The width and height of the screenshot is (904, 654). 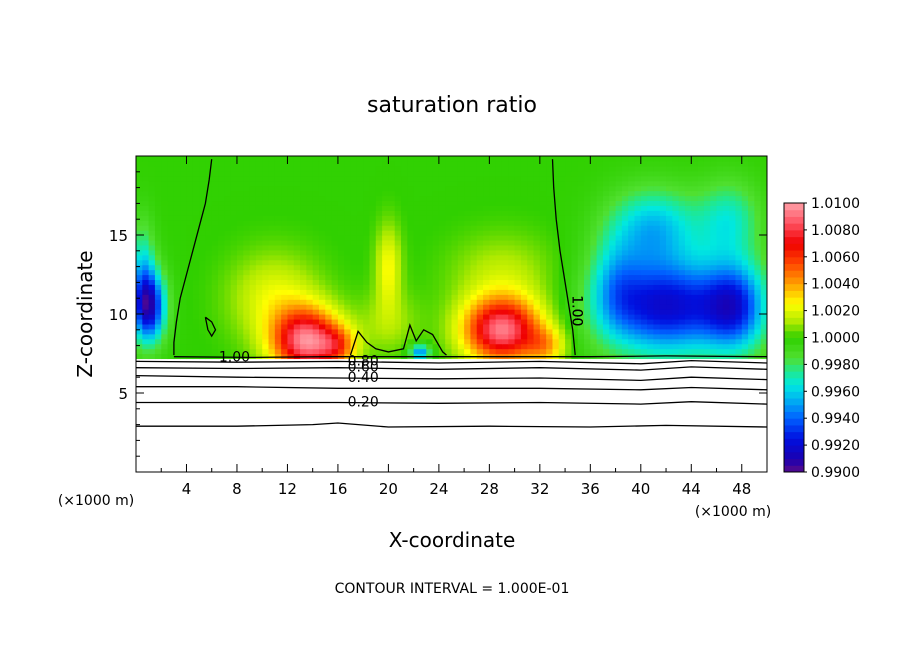 I want to click on colorbar-label: 1.0000, so click(x=835, y=339).